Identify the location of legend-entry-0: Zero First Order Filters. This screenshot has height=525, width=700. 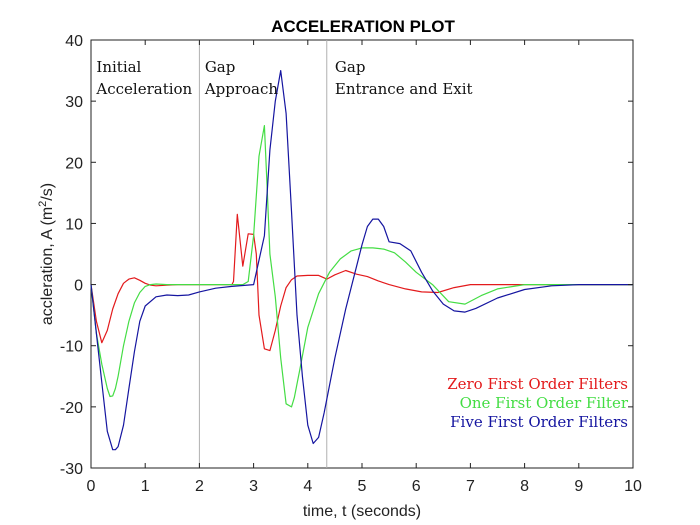
(537, 384).